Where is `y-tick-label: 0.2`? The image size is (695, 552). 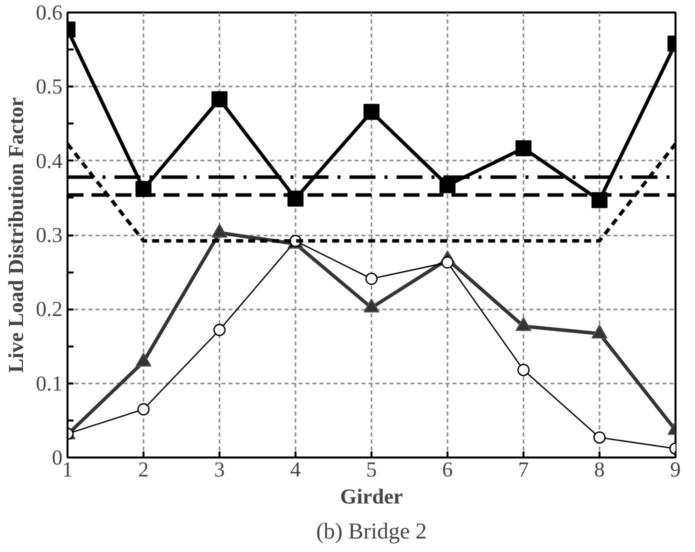
y-tick-label: 0.2 is located at coordinates (49, 309).